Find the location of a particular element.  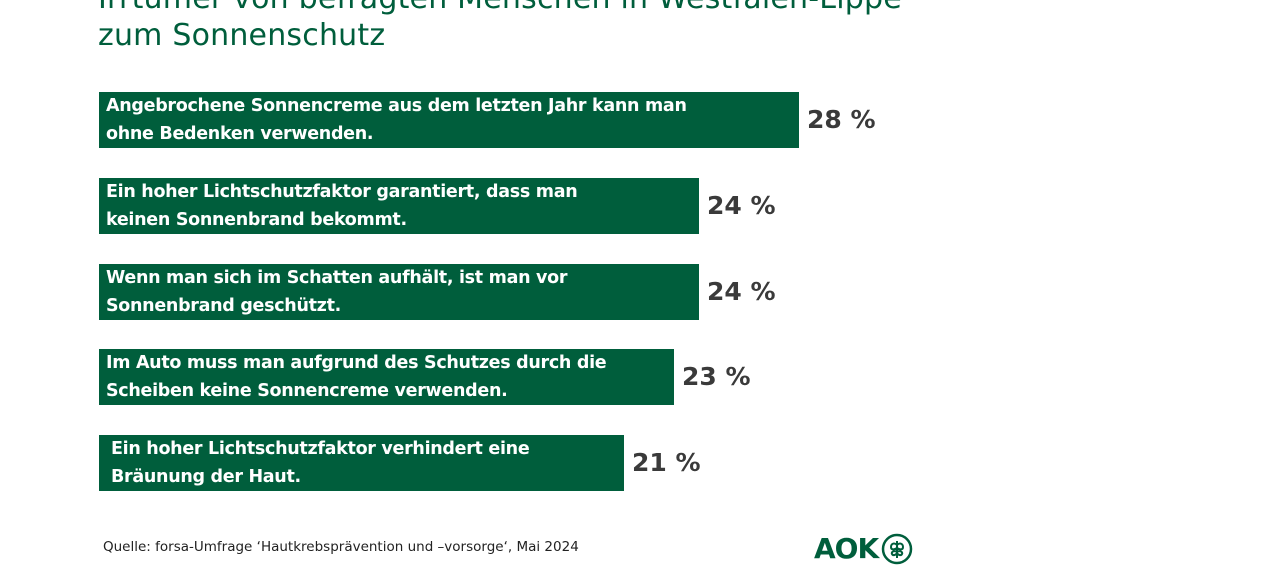

aok-logo: AOK is located at coordinates (863, 548).